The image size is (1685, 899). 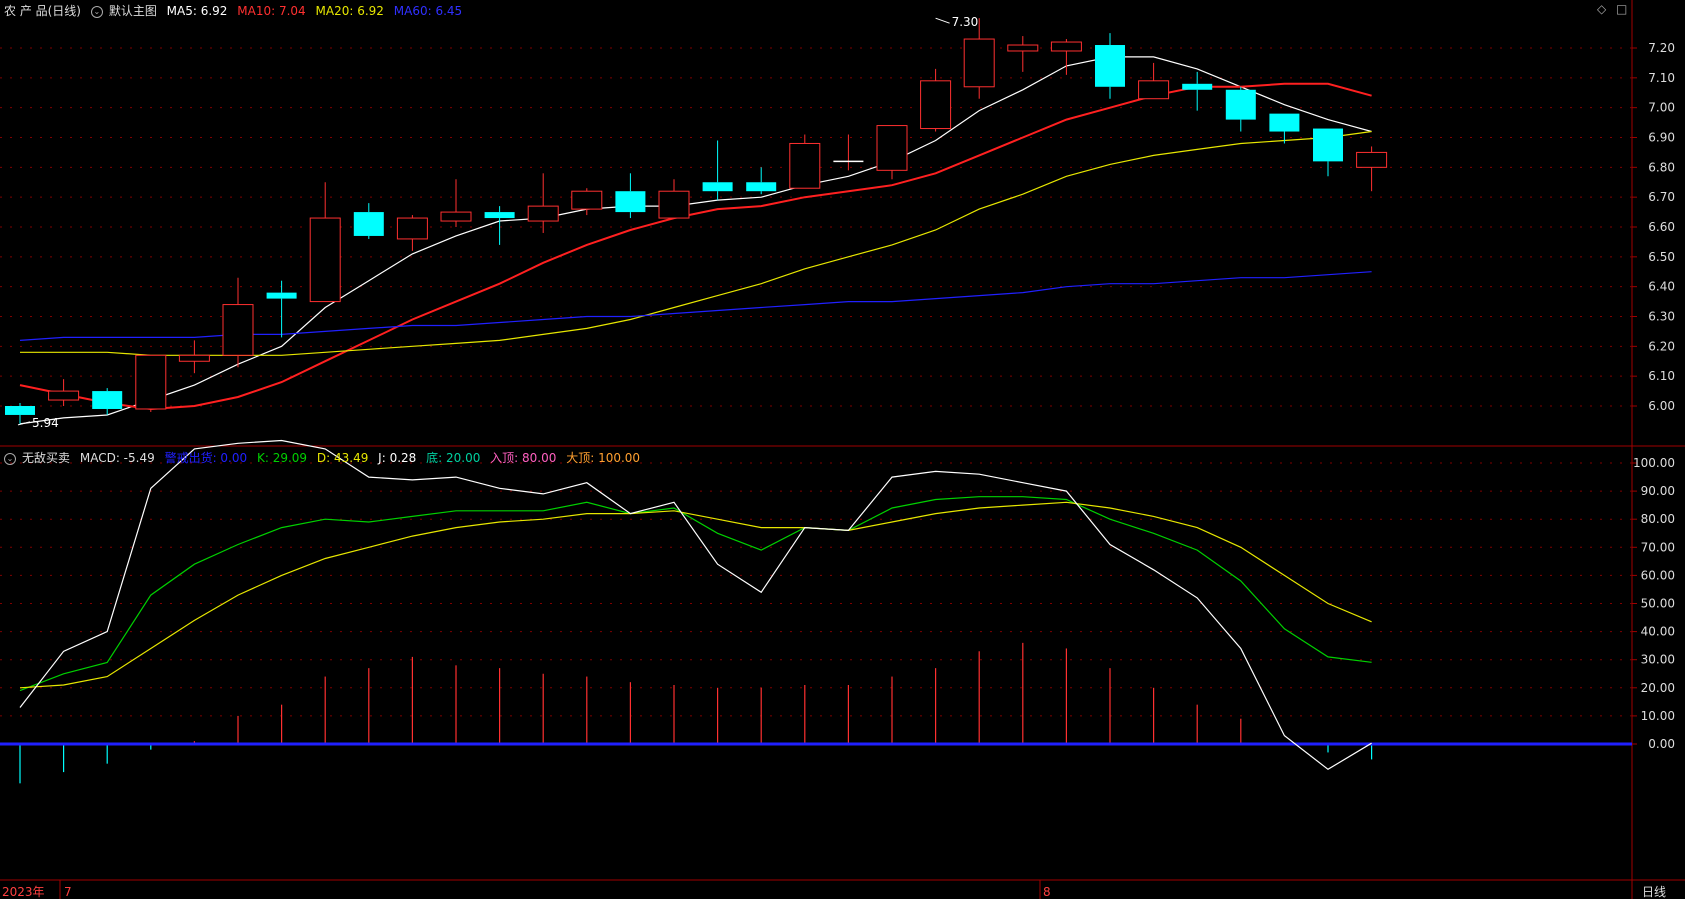 I want to click on main-tick-label: 7.00, so click(x=1661, y=108).